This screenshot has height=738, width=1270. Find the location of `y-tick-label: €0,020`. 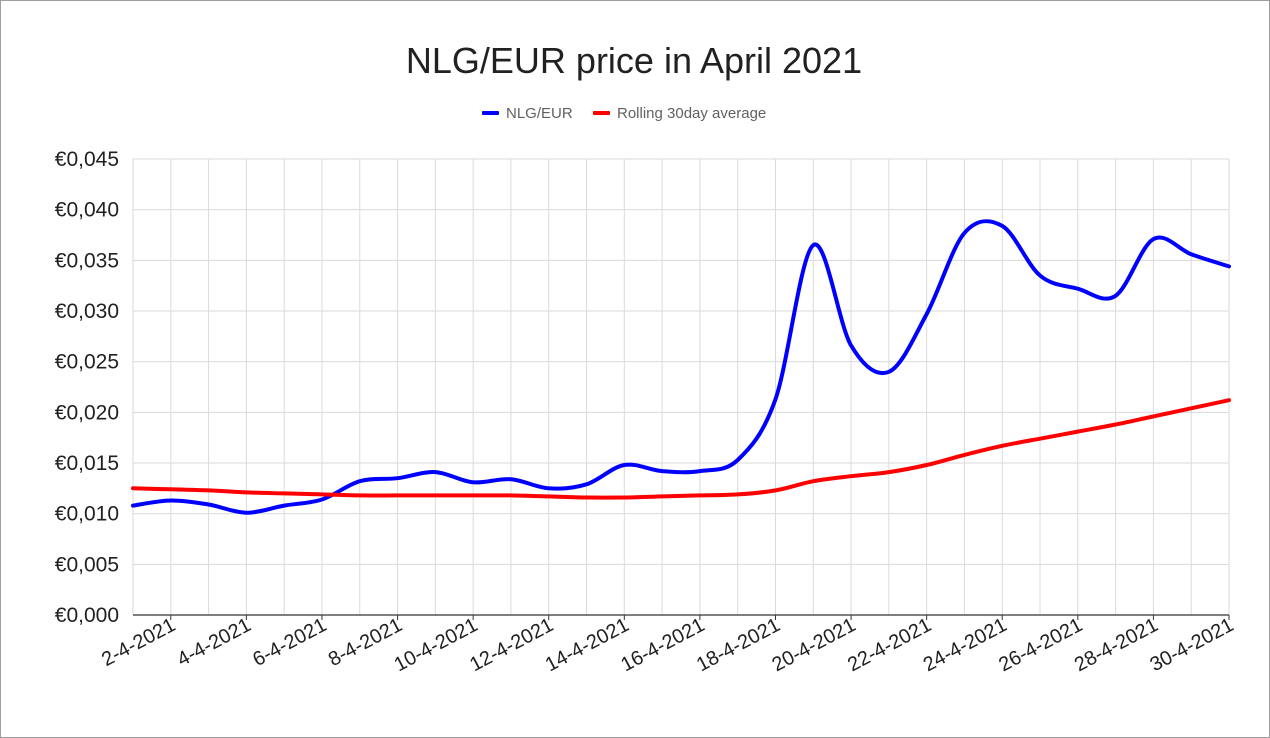

y-tick-label: €0,020 is located at coordinates (87, 412).